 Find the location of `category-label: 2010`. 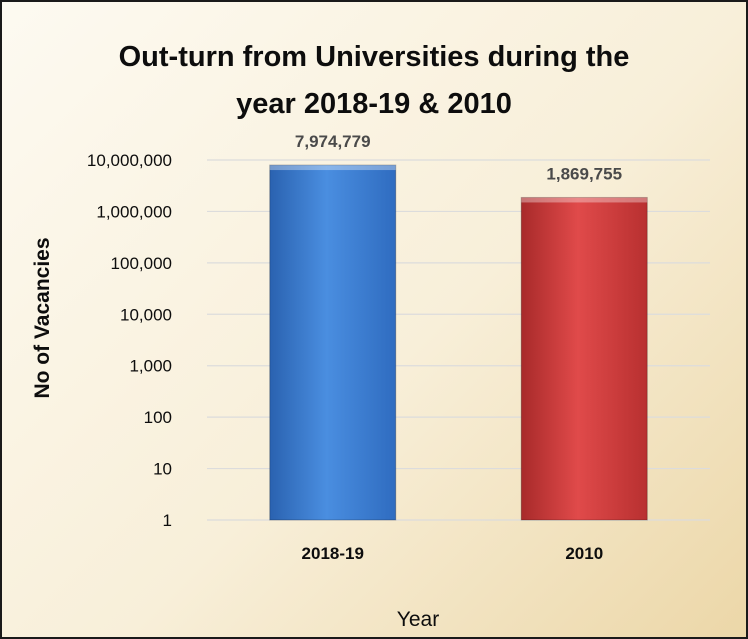

category-label: 2010 is located at coordinates (584, 553).